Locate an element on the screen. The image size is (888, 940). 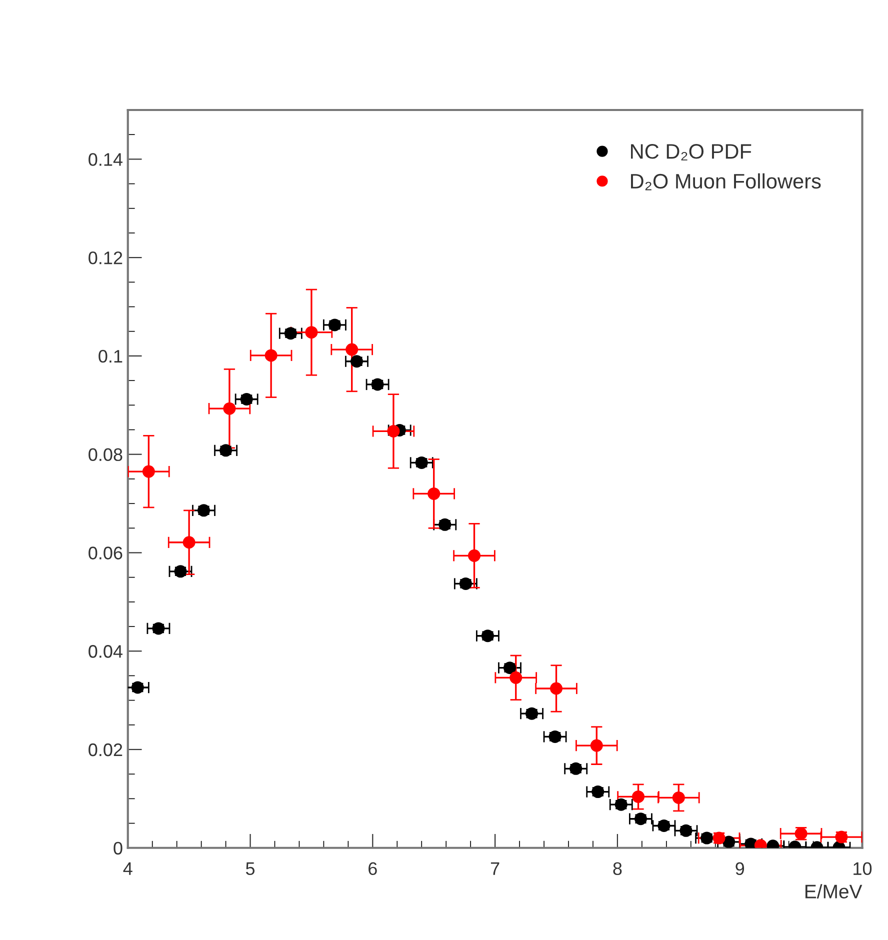
y-tick-label: 0.1 is located at coordinates (110, 356).